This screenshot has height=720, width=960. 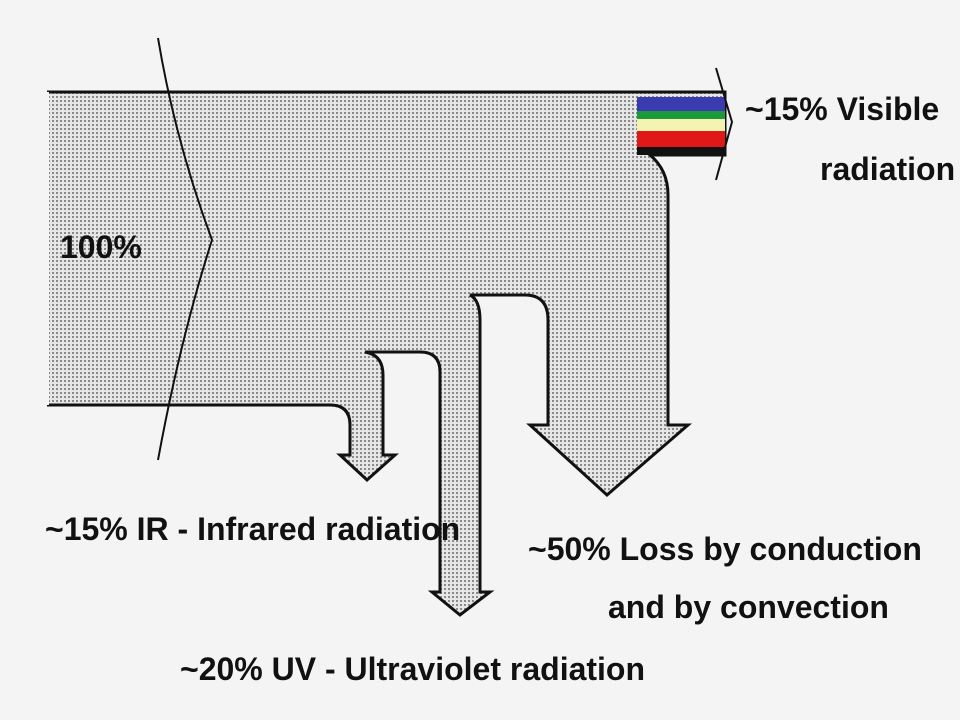 I want to click on stripe-green, so click(x=681, y=115).